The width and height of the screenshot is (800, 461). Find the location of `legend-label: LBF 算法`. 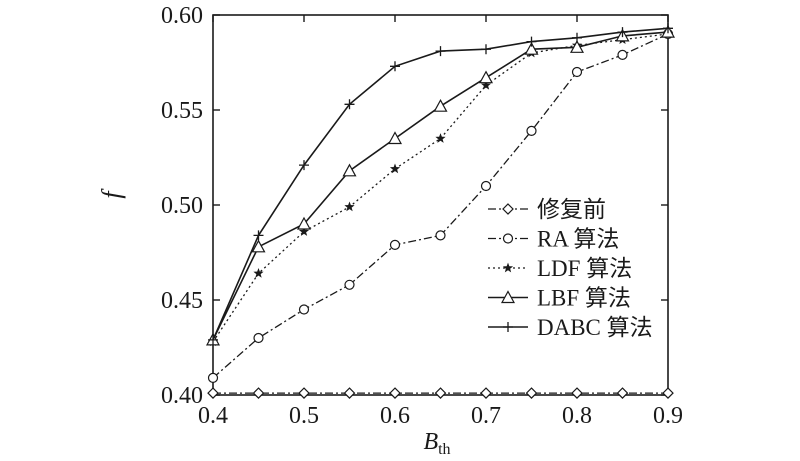

legend-label: LBF 算法 is located at coordinates (584, 298).